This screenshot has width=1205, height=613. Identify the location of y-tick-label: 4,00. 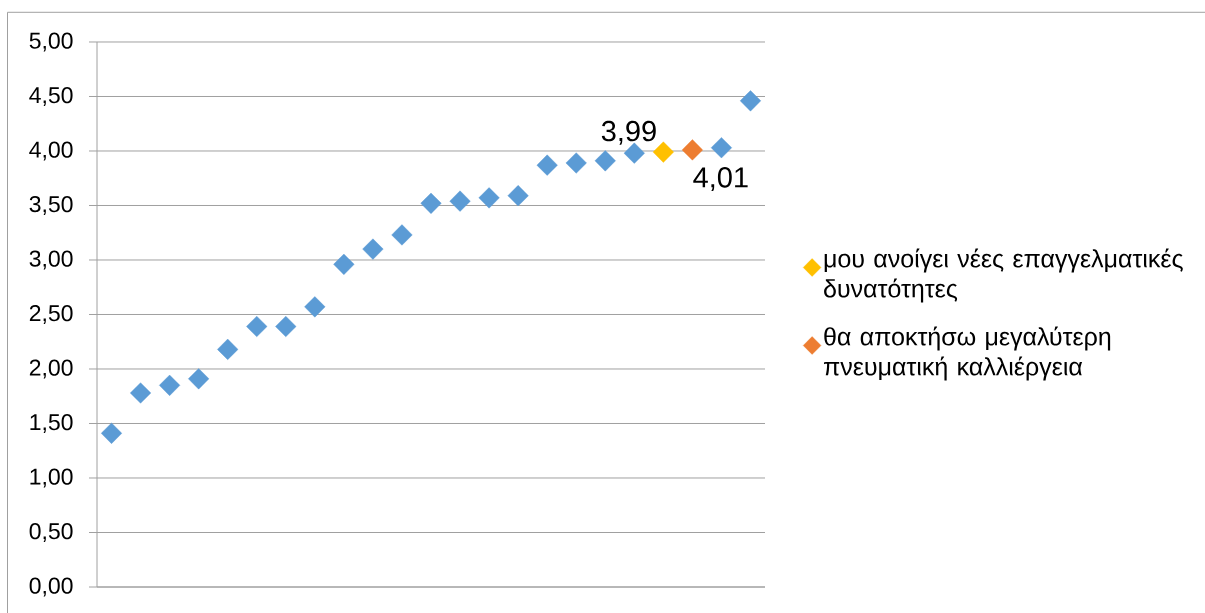
(51, 151).